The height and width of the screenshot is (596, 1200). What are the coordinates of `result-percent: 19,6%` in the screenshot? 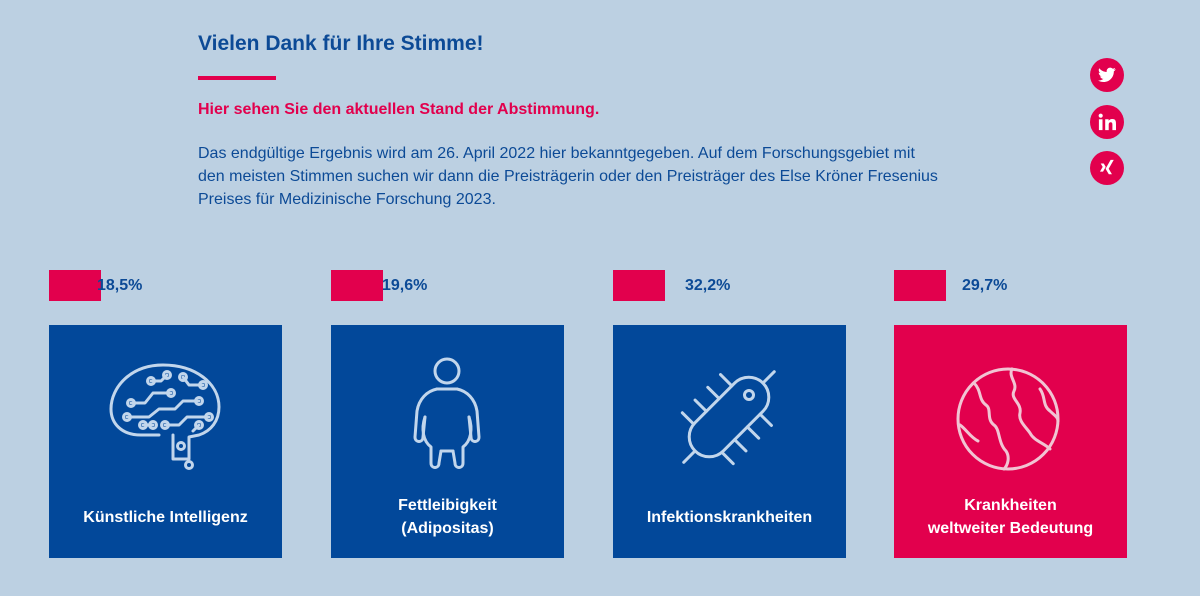 It's located at (405, 285).